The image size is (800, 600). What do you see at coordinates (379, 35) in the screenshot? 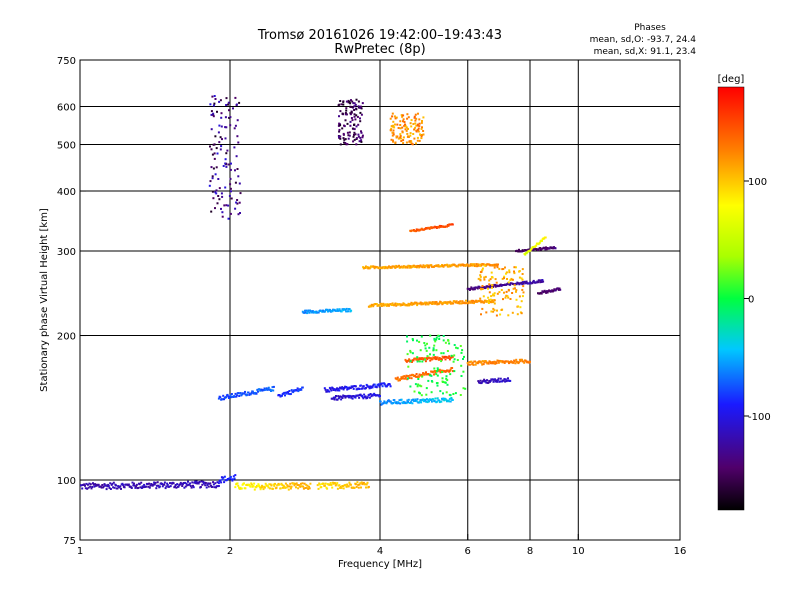
I see `chart-title: Tromsø 20161026 19:42:00–19:43:43` at bounding box center [379, 35].